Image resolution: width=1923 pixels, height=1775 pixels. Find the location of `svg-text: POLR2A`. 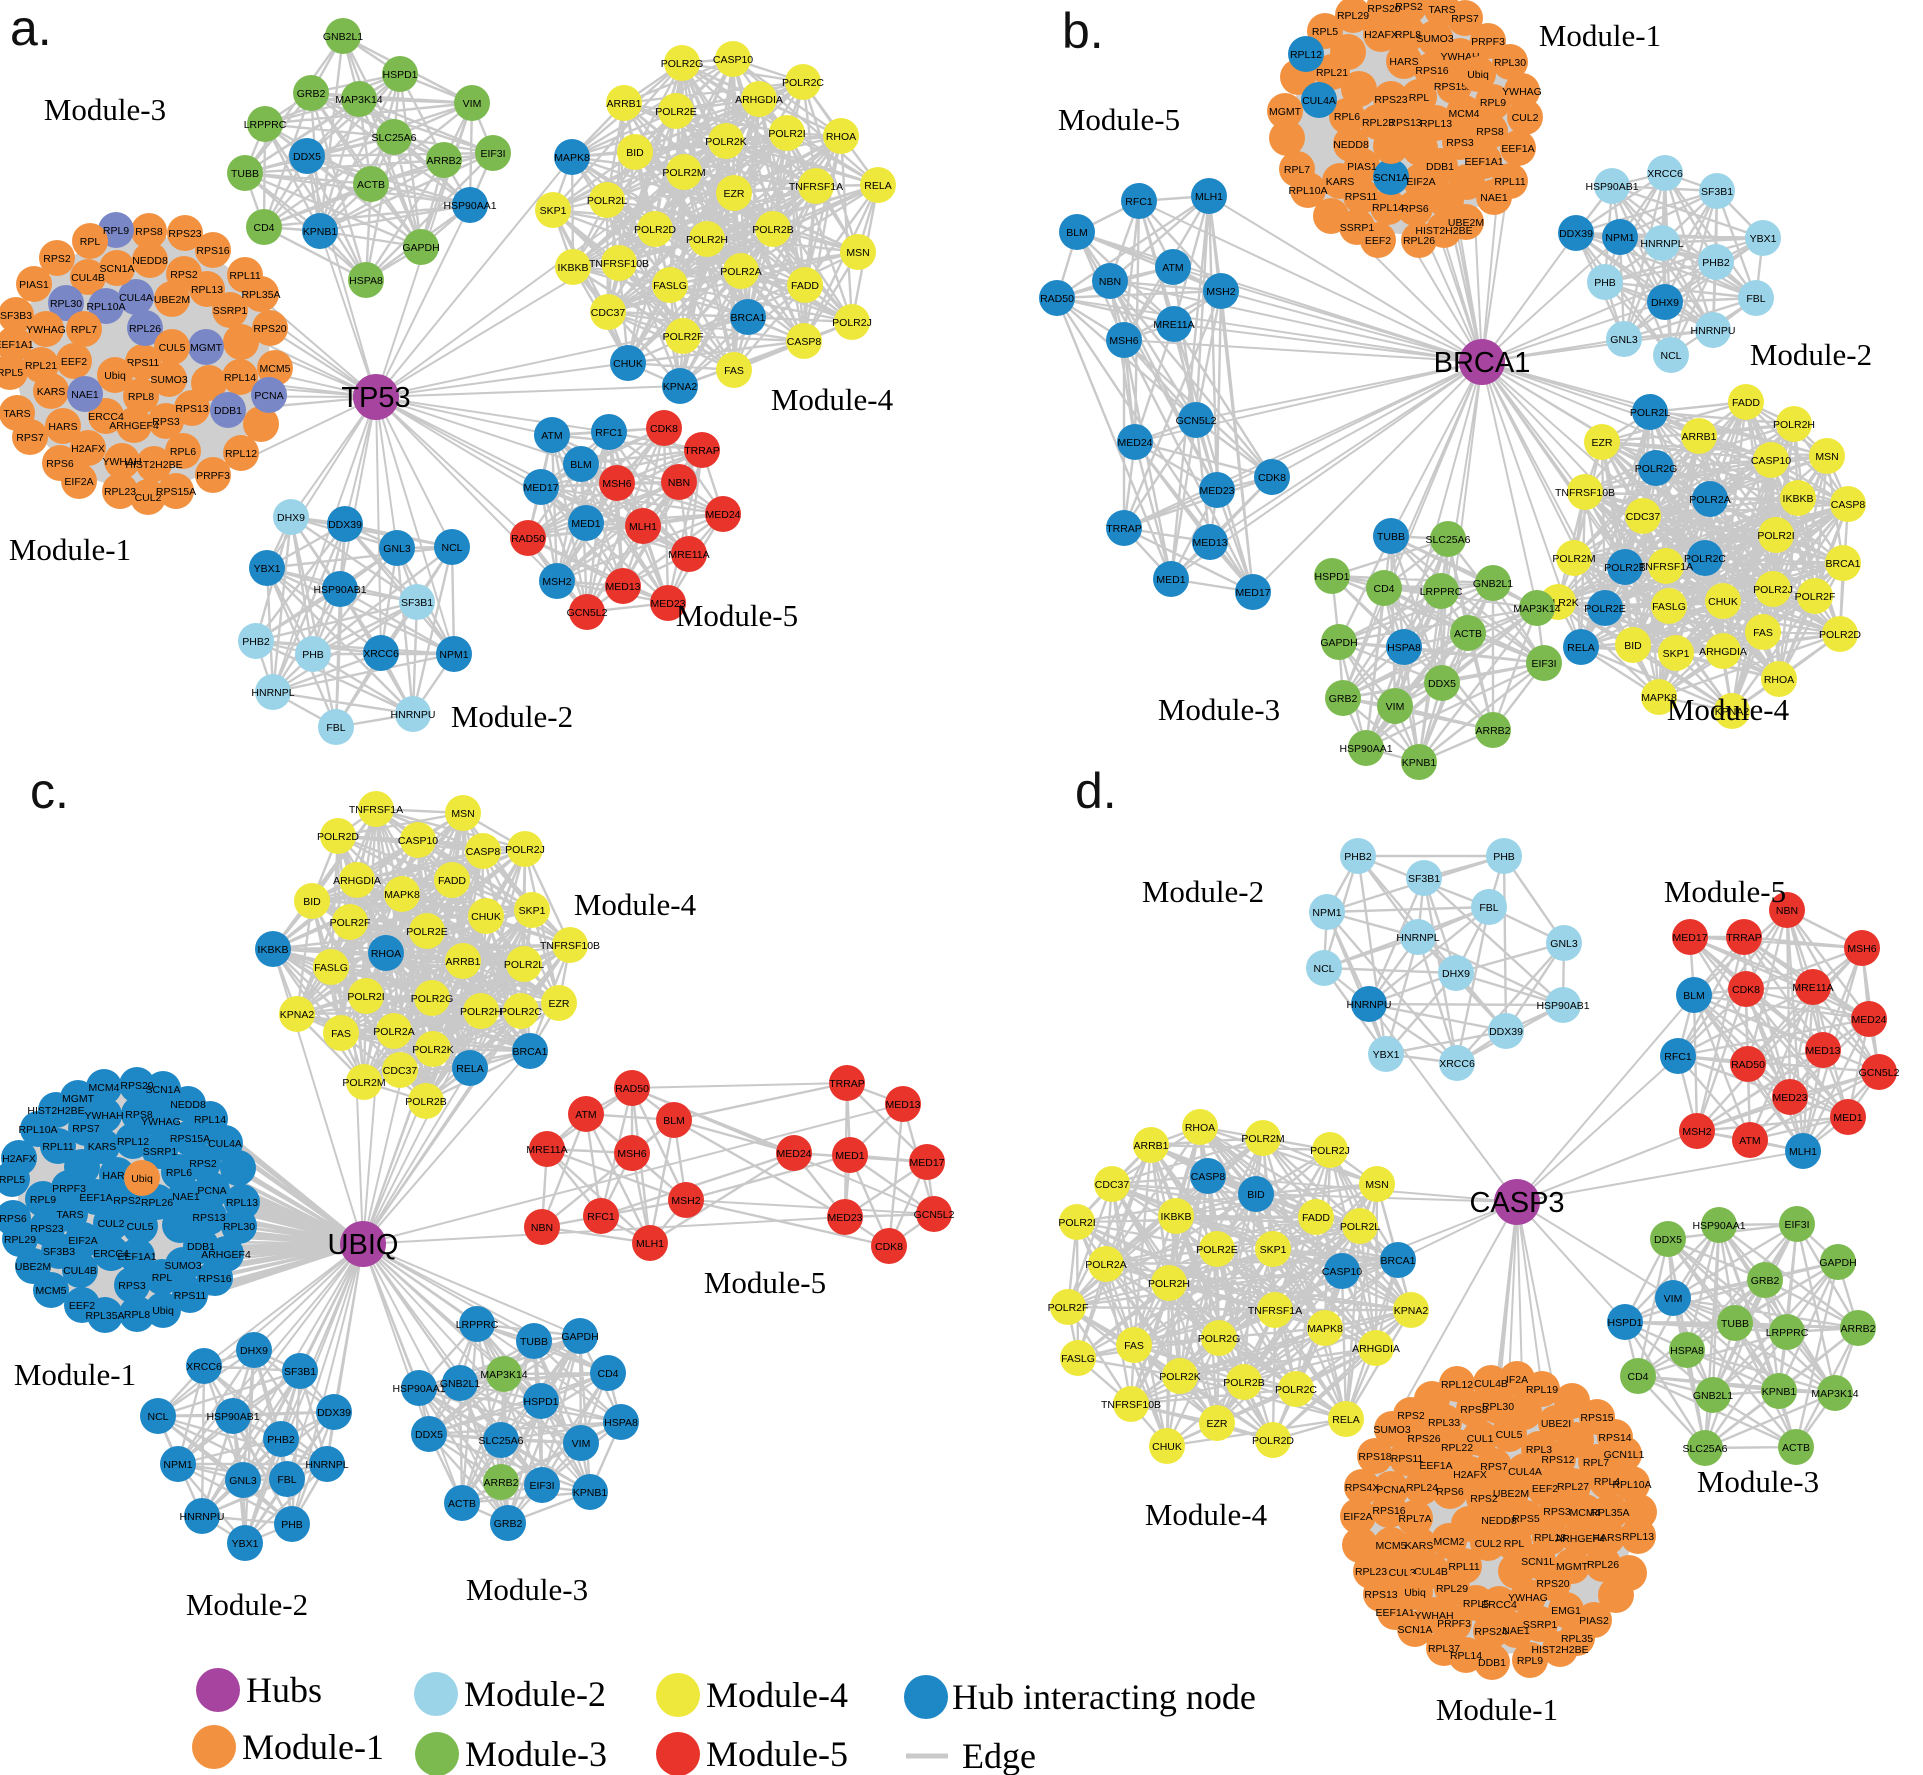

svg-text: POLR2A is located at coordinates (393, 1032).